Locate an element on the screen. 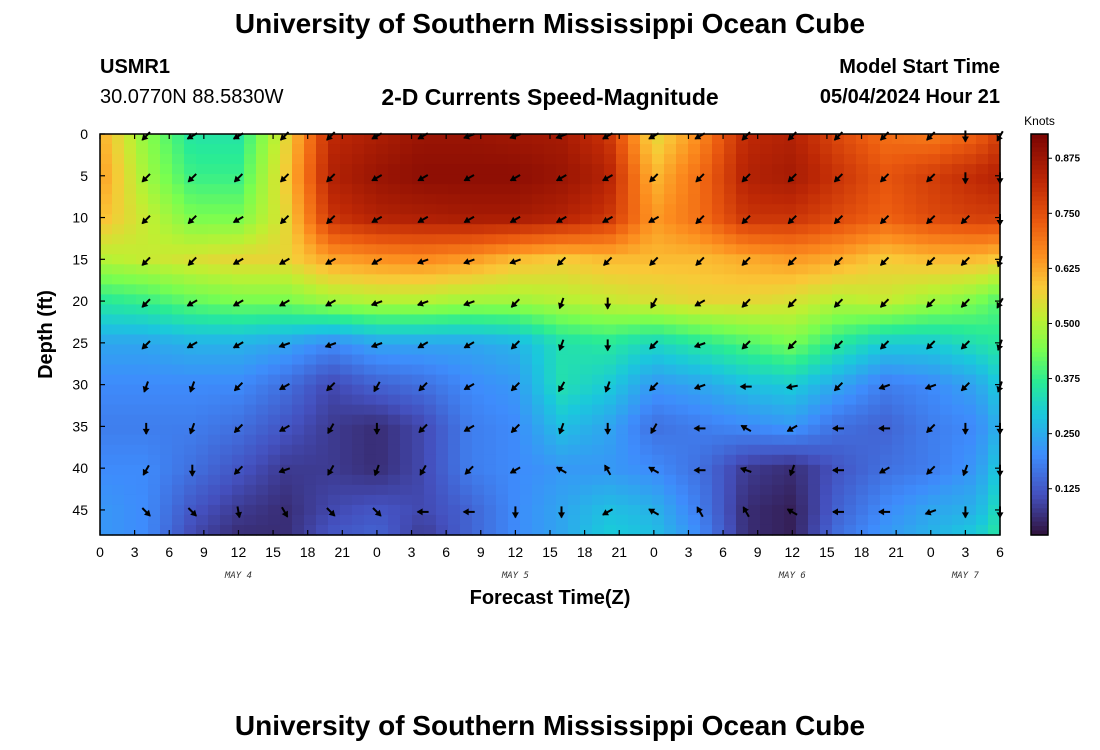 Image resolution: width=1100 pixels, height=750 pixels. model-start-label: Model Start Time is located at coordinates (919, 67).